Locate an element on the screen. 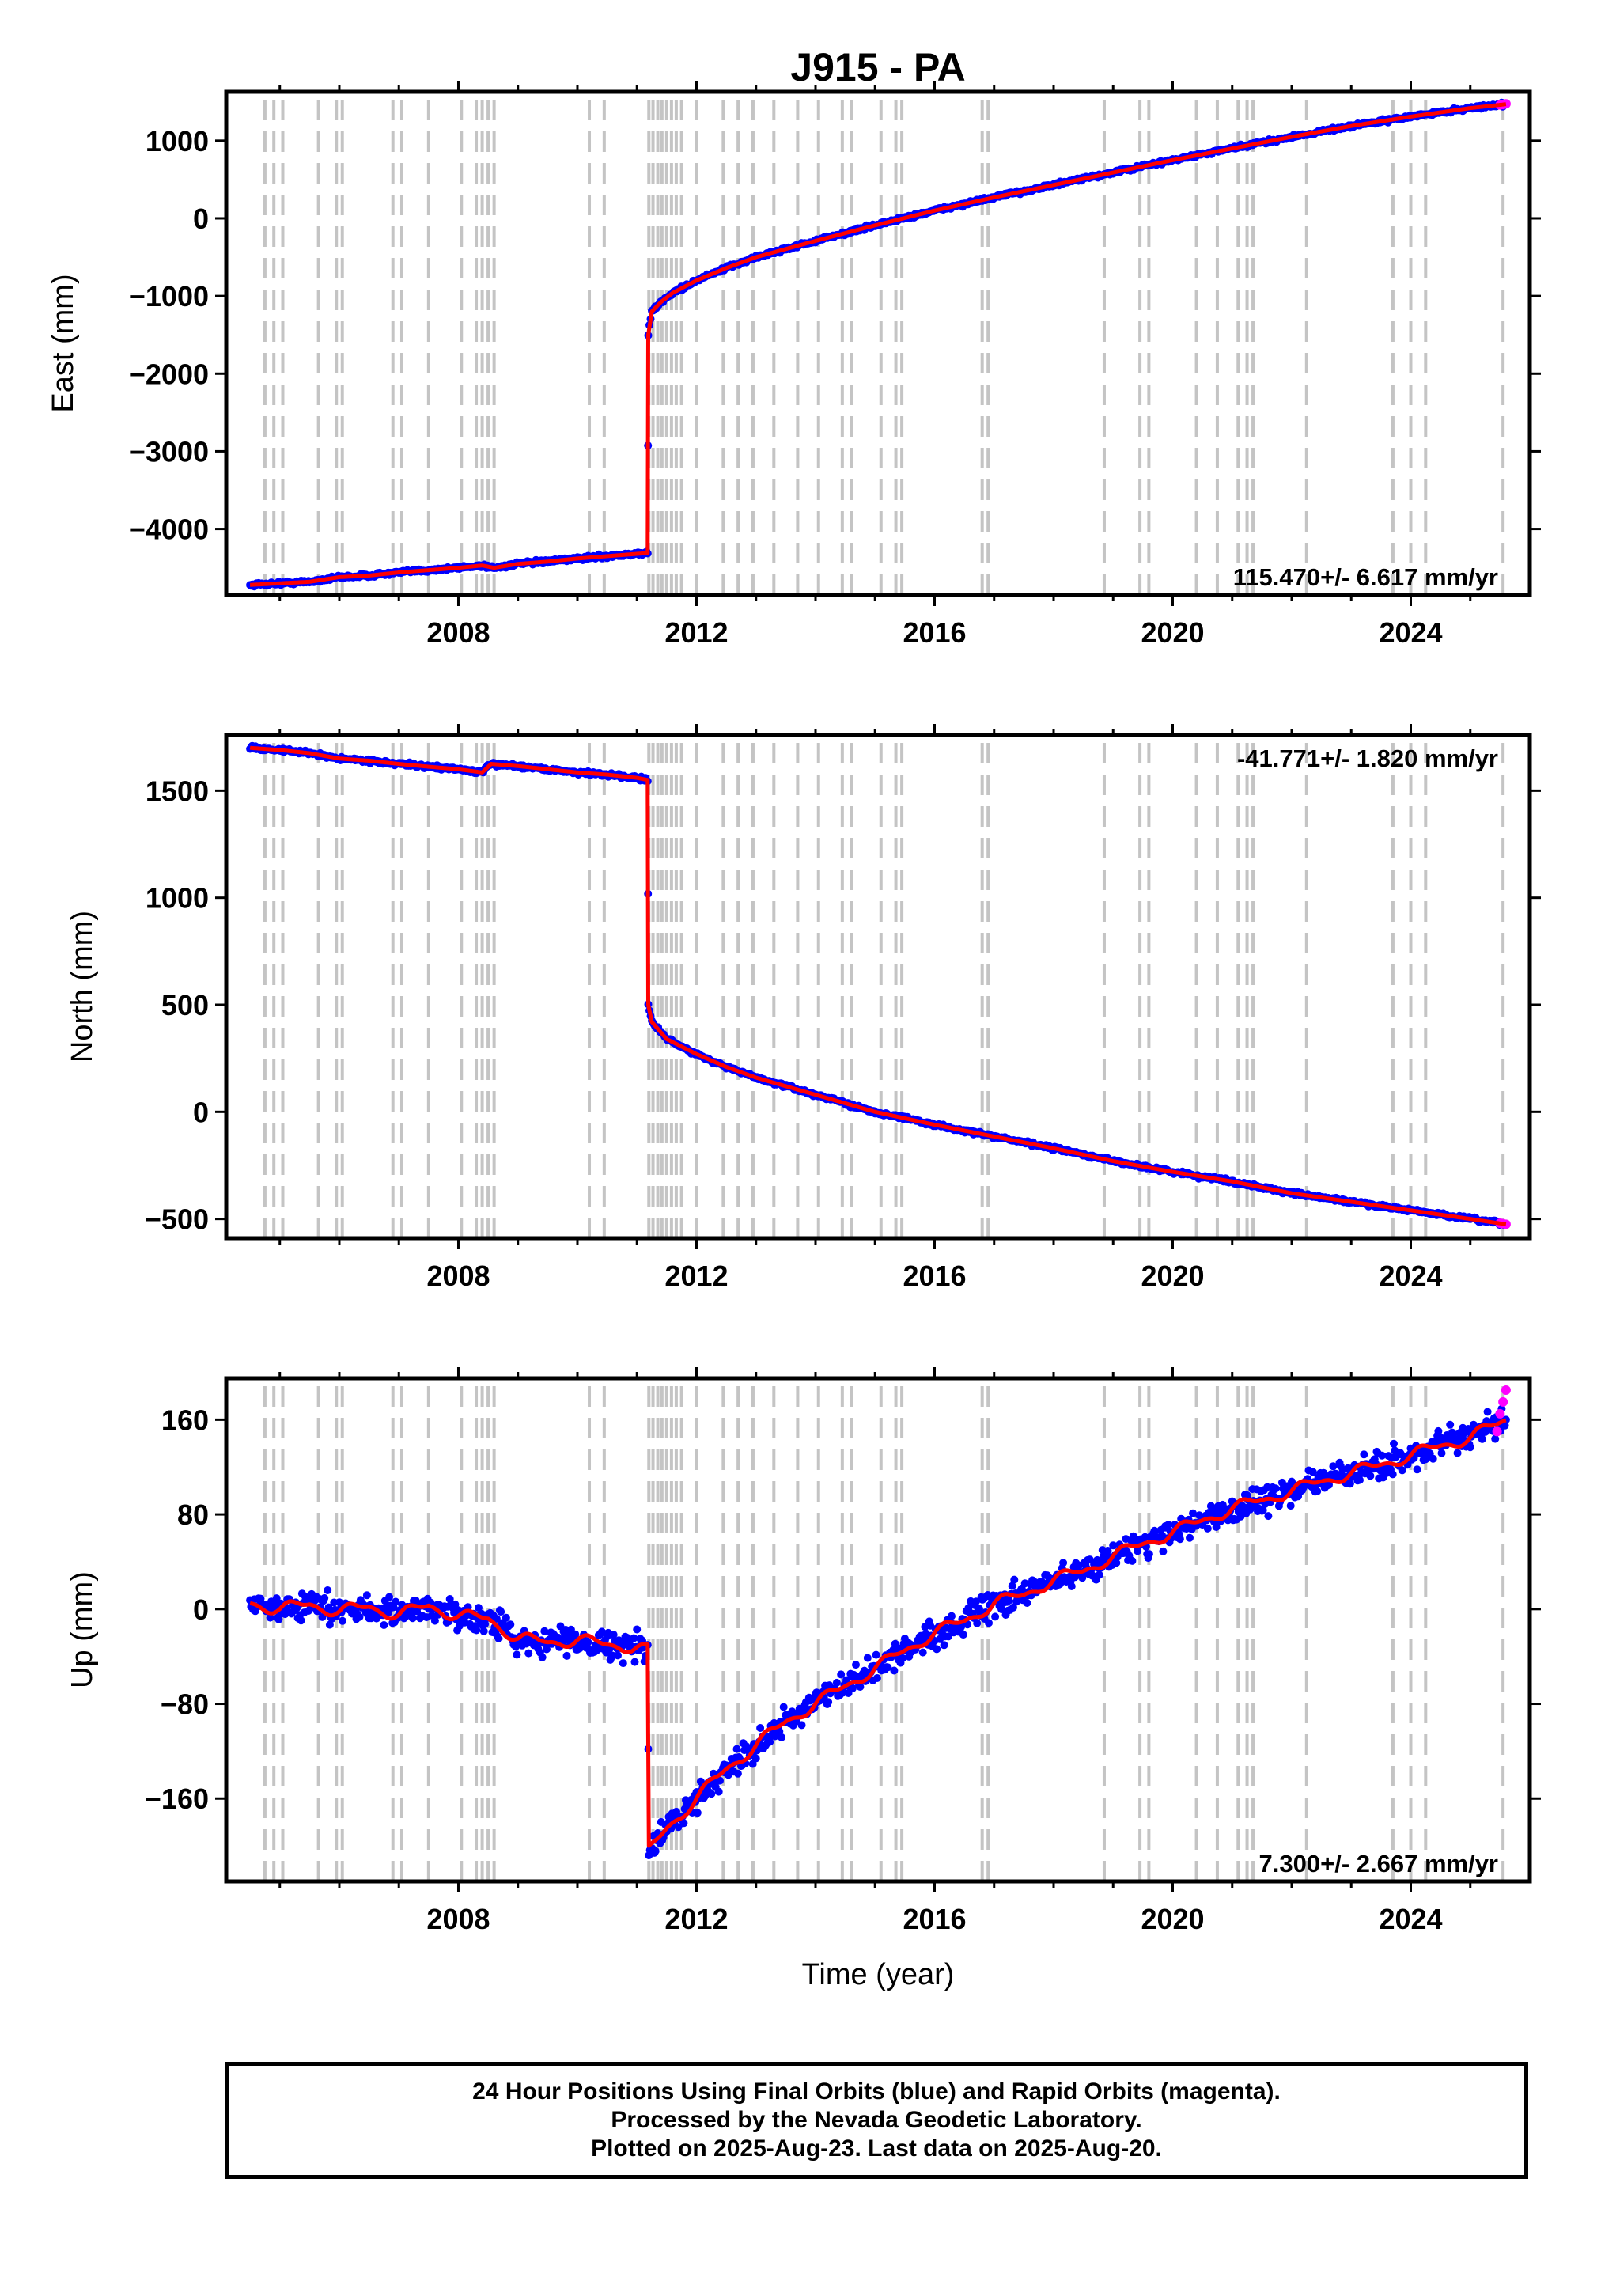  velocity-label: 7.300+/- 2.667 mm/yr is located at coordinates (1378, 1864).